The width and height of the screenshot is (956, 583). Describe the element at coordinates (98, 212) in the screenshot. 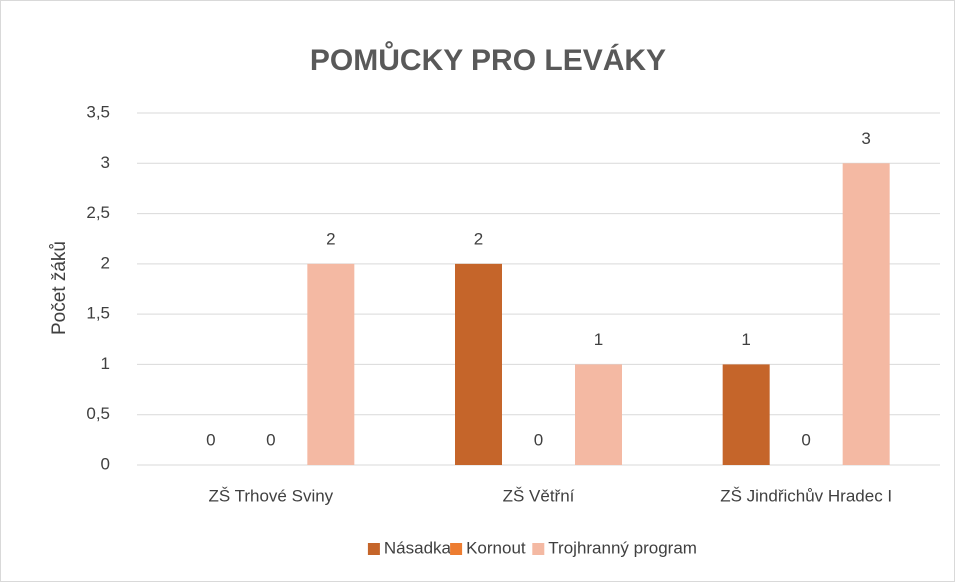

I see `y-tick-label: 2,5` at that location.